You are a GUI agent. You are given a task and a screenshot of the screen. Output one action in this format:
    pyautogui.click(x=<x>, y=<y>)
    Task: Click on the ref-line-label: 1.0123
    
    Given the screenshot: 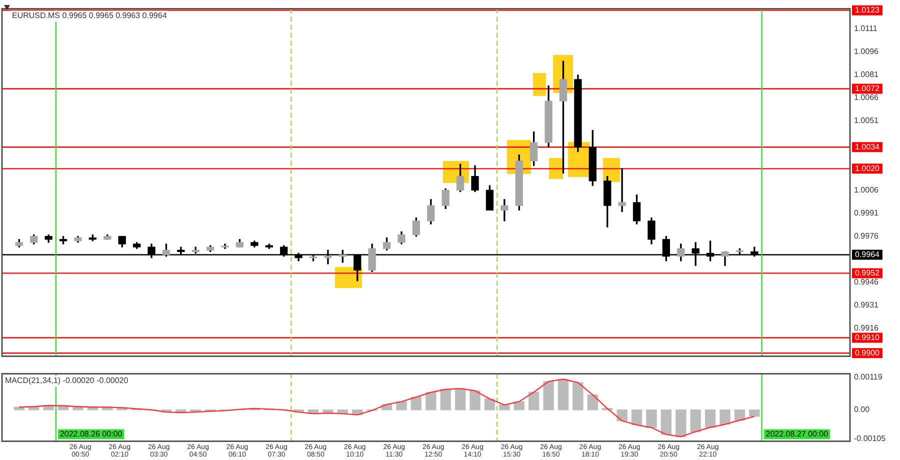 What is the action you would take?
    pyautogui.click(x=867, y=10)
    